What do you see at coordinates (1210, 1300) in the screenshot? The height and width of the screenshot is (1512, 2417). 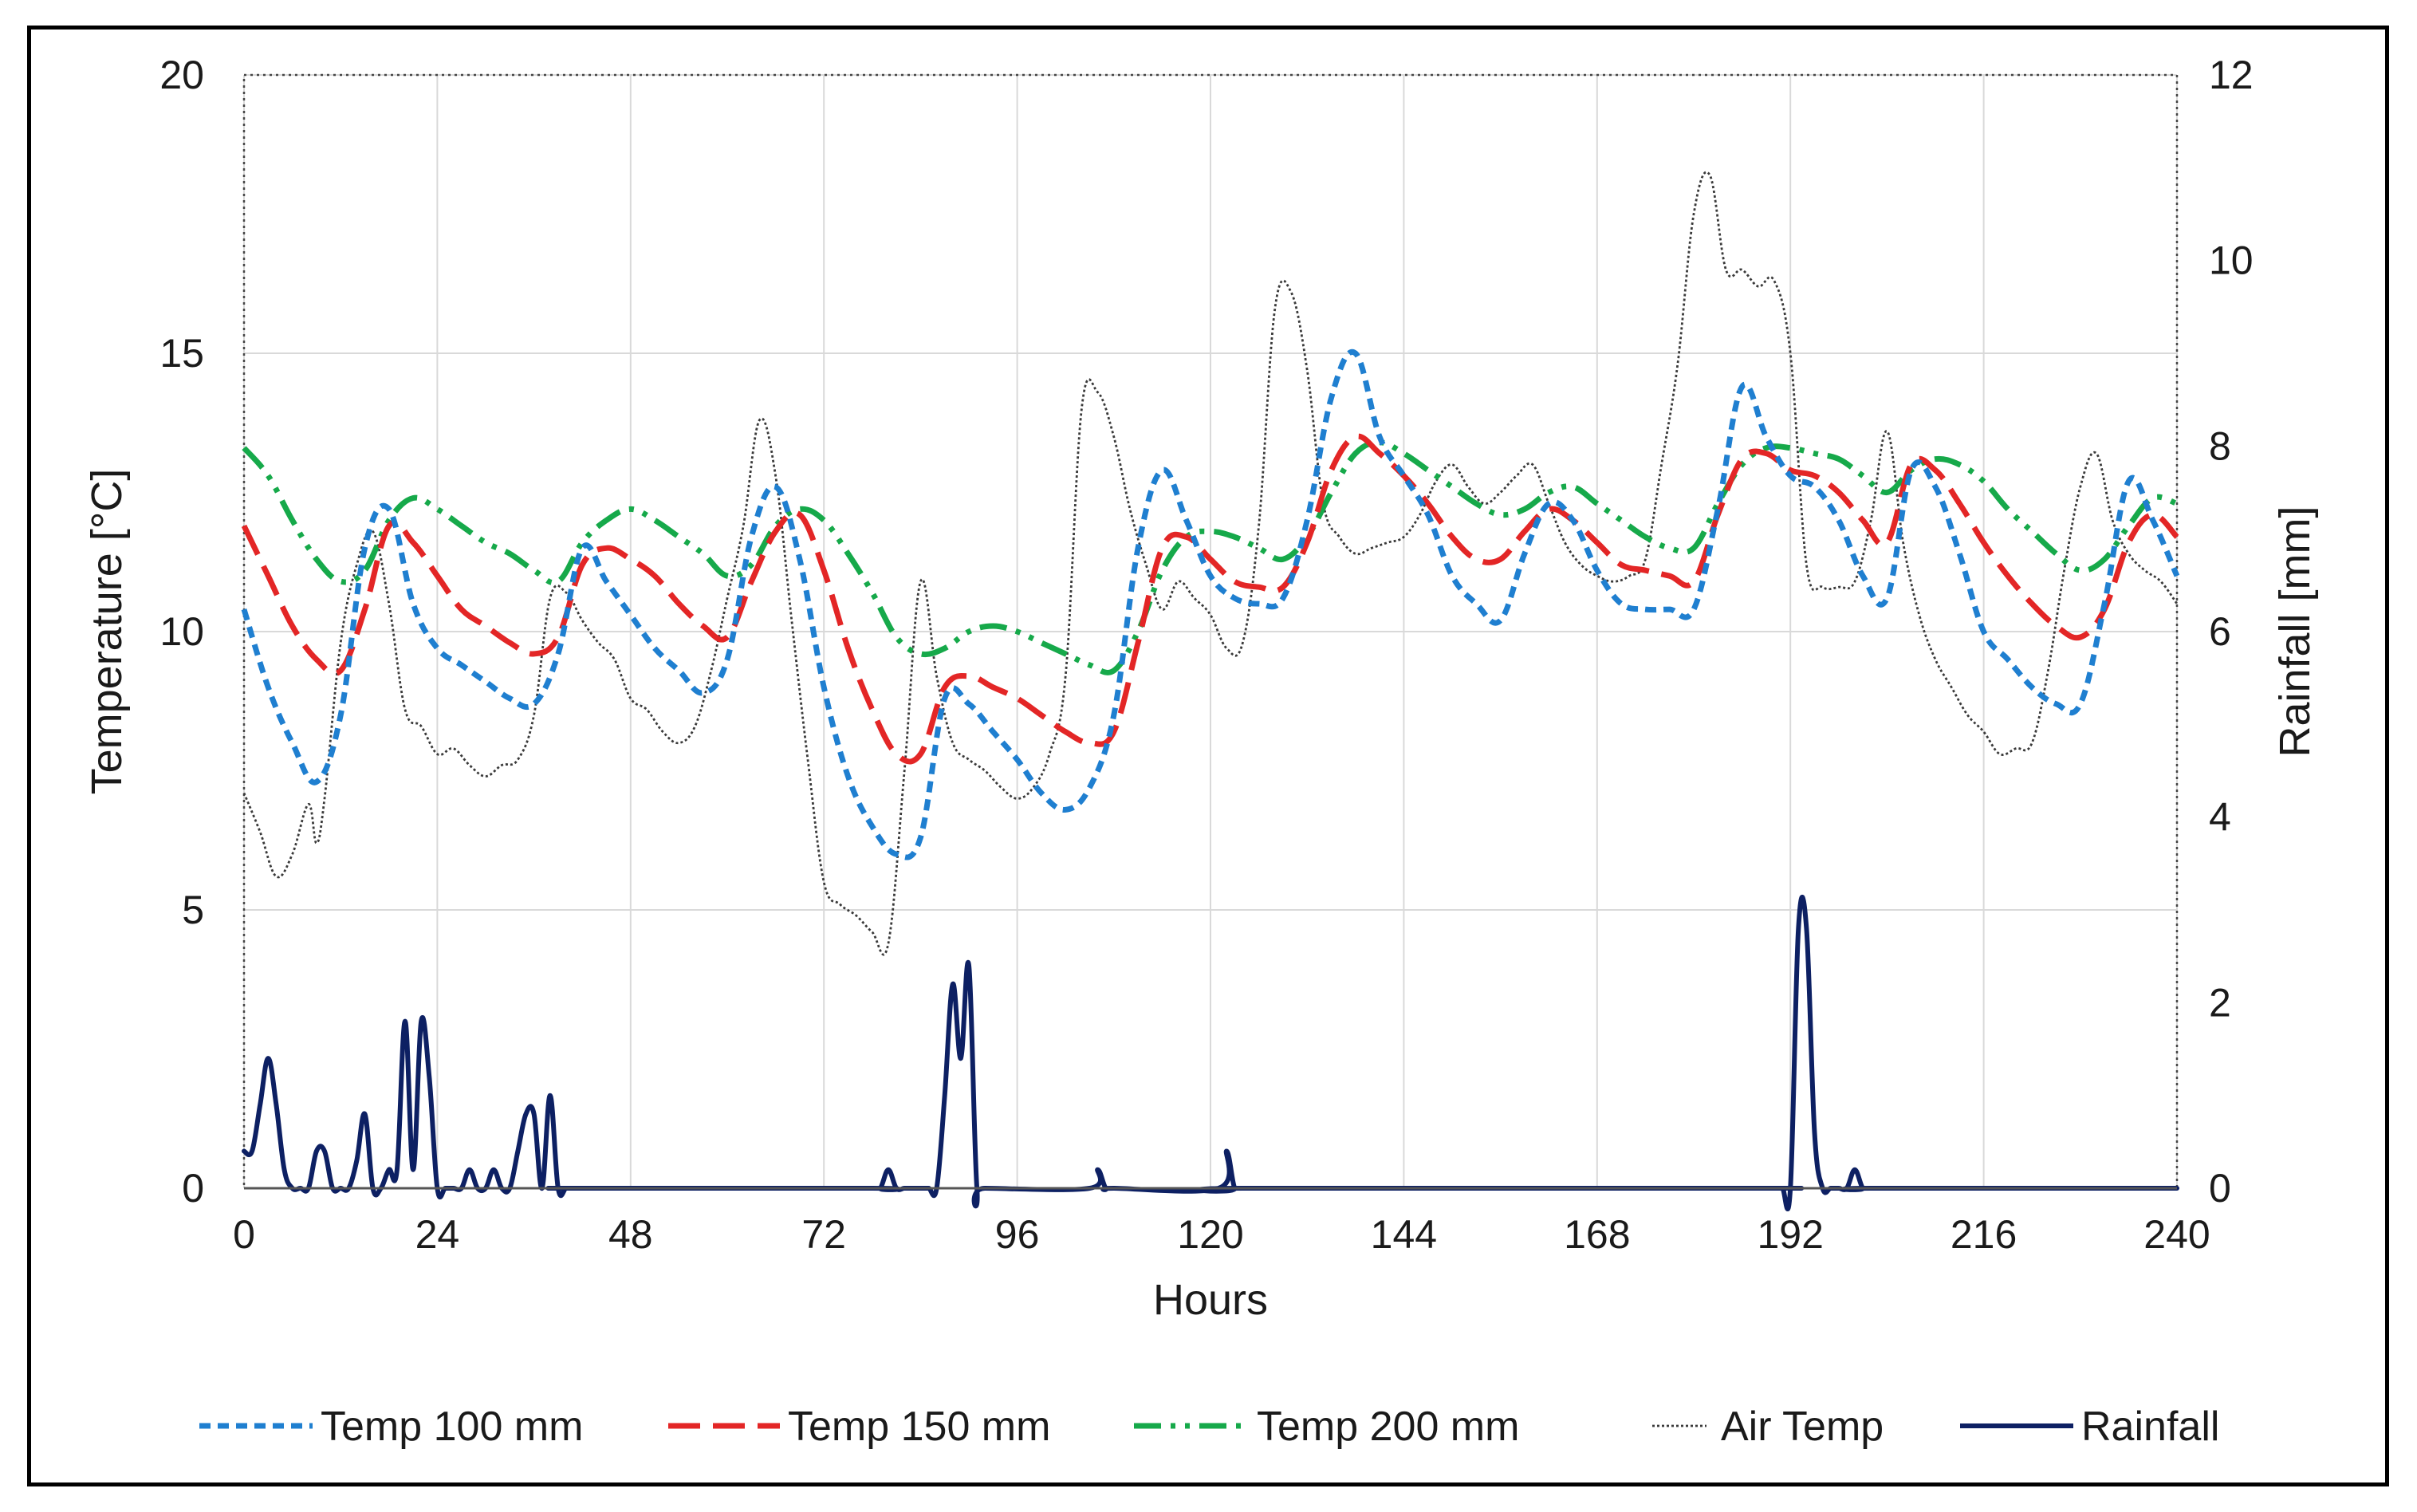 I see `x-axis-title: Hours` at bounding box center [1210, 1300].